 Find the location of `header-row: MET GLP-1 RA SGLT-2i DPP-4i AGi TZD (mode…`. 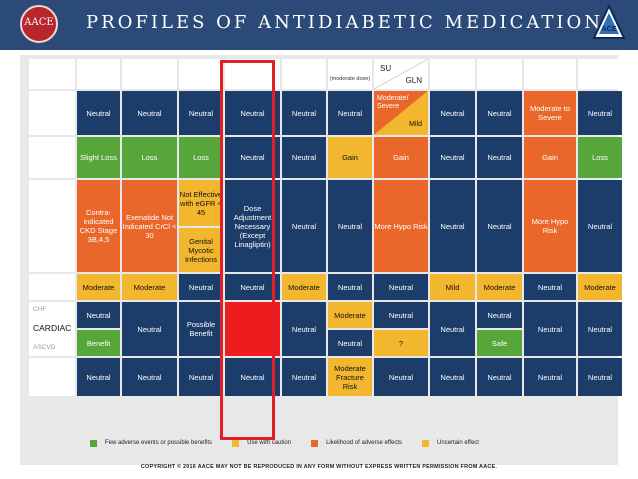

header-row: MET GLP-1 RA SGLT-2i DPP-4i AGi TZD (mode… is located at coordinates (325, 74).